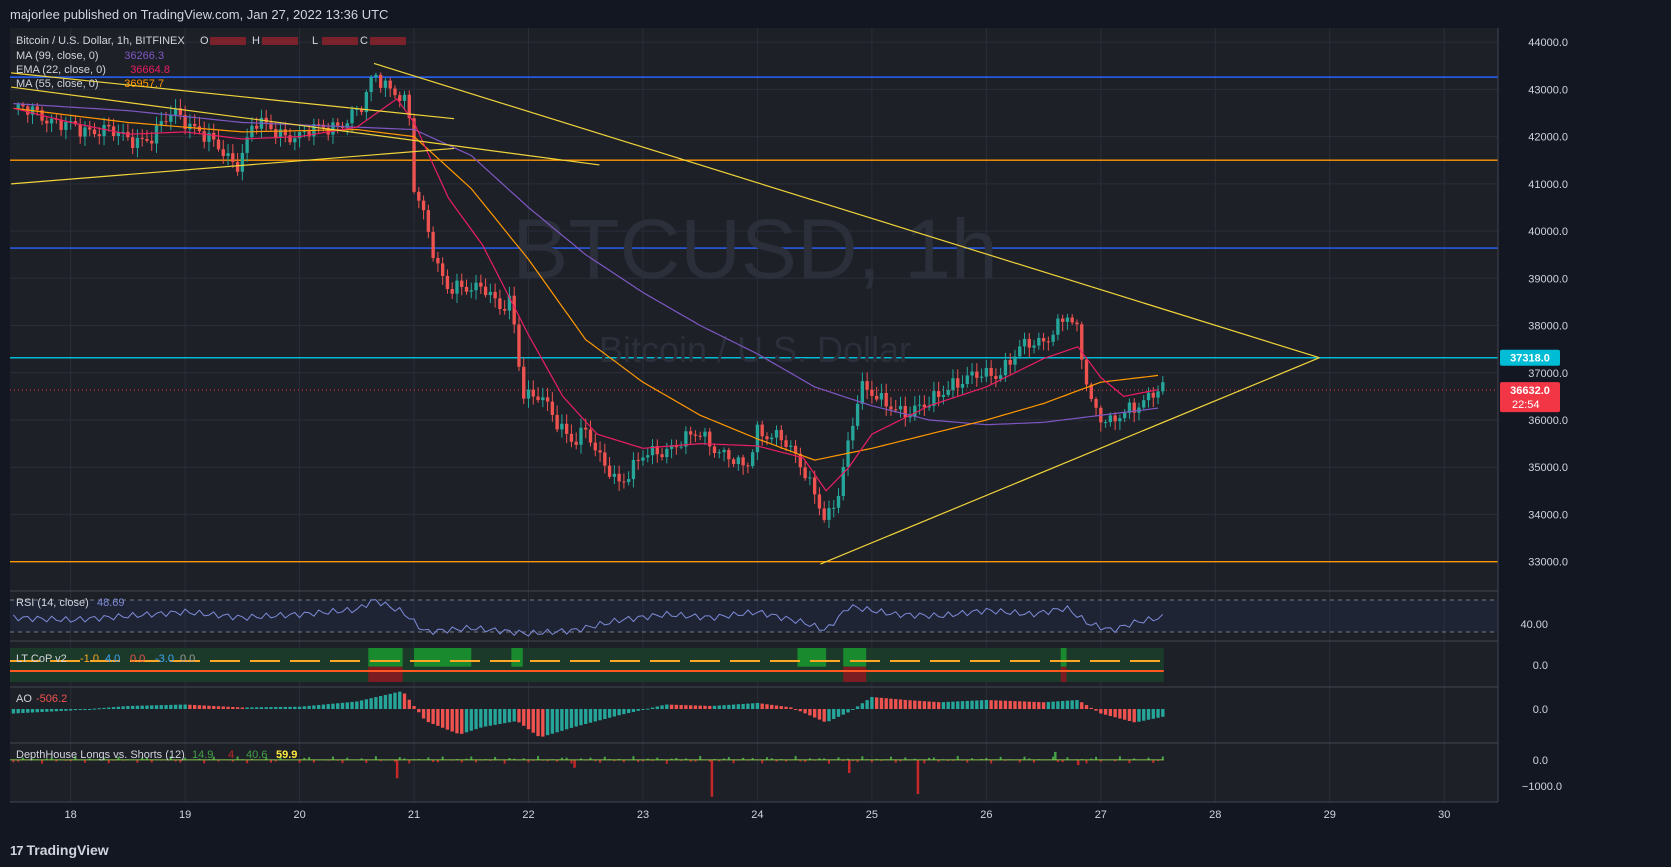 Image resolution: width=1671 pixels, height=867 pixels. Describe the element at coordinates (100, 41) in the screenshot. I see `symbol-title: Bitcoin / U.S. Dollar, 1h, BITFINEX` at that location.